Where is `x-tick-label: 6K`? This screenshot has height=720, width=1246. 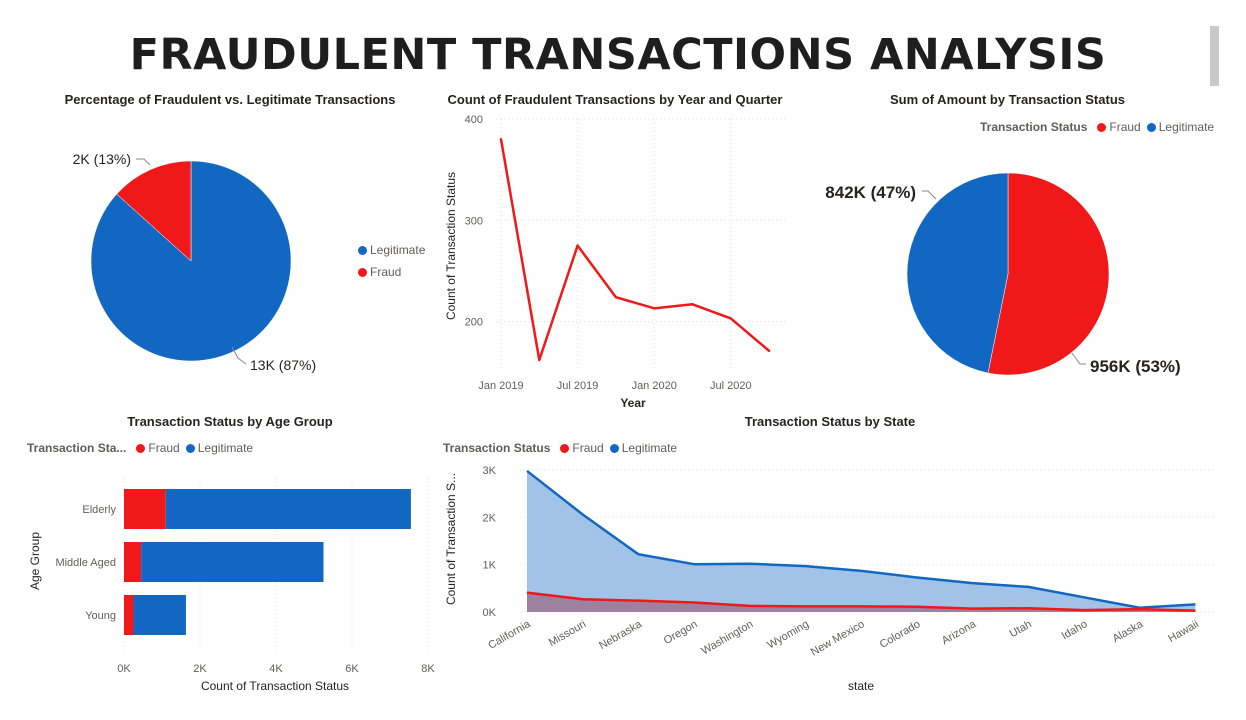 x-tick-label: 6K is located at coordinates (352, 669).